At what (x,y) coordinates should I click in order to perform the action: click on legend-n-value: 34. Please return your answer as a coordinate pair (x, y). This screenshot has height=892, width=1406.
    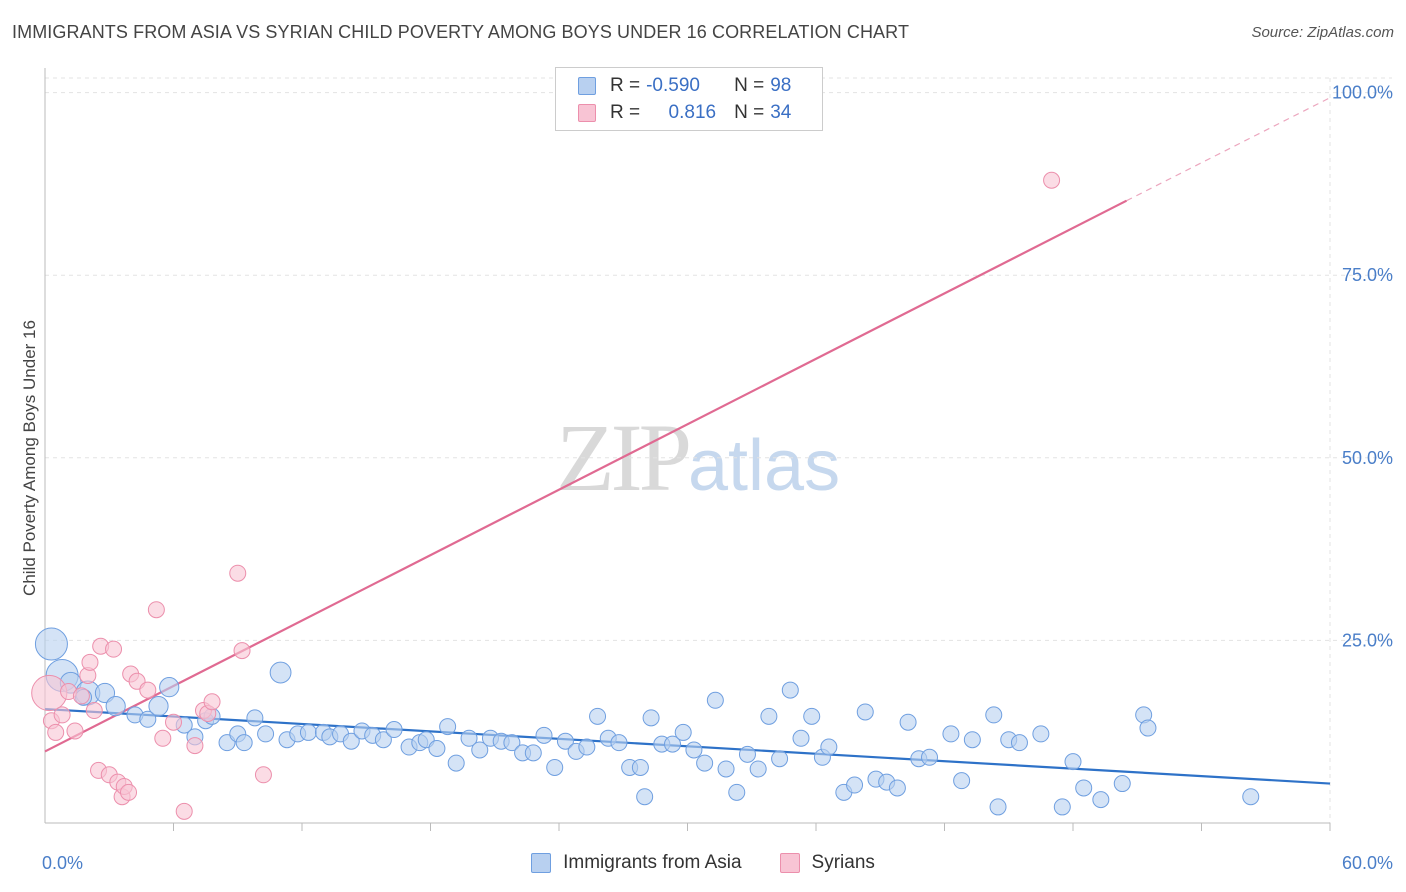
    Looking at the image, I should click on (781, 112).